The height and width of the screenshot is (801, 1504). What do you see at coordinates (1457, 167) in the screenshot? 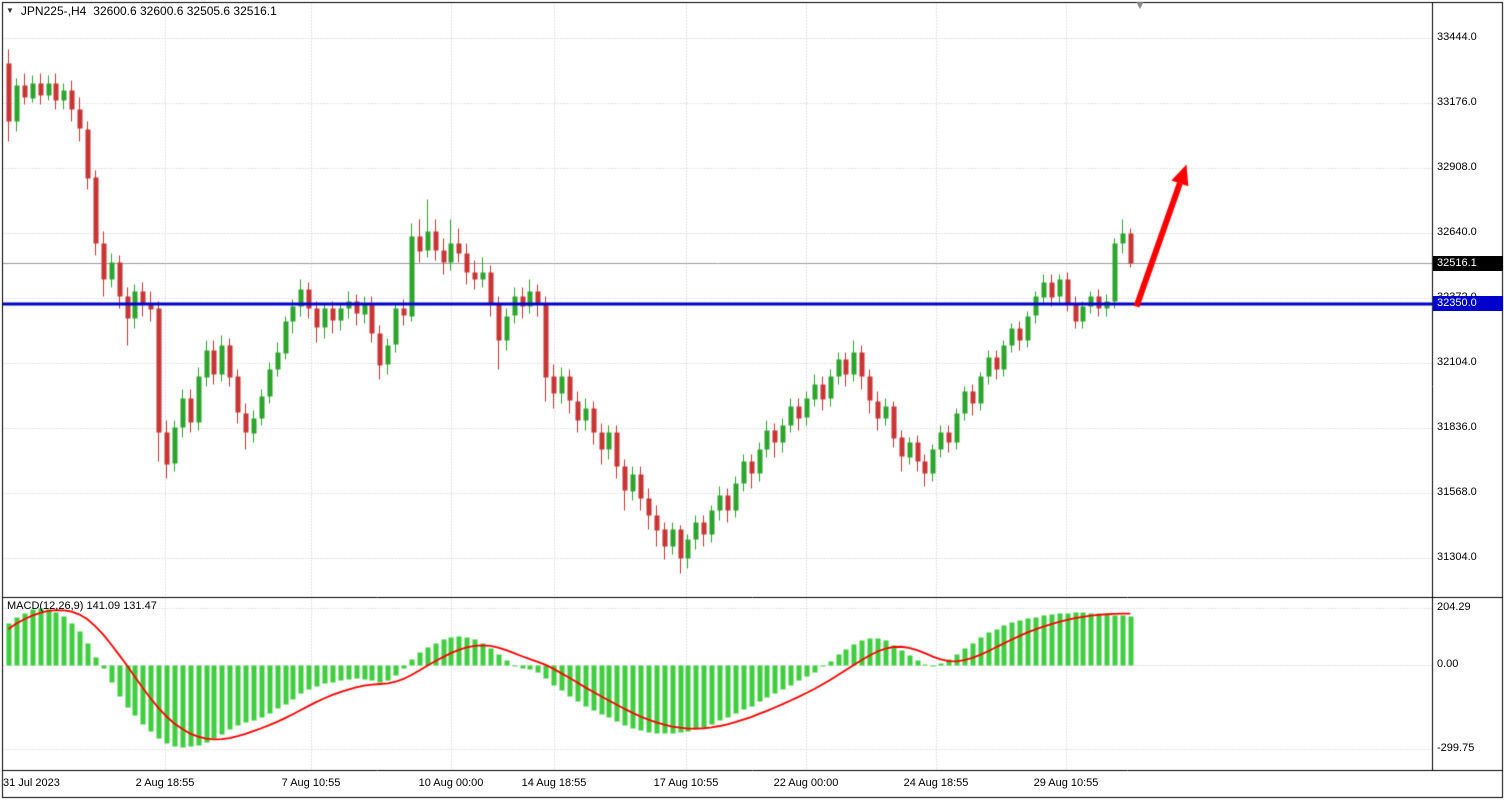
I see `price-axis-label: 32908.0` at bounding box center [1457, 167].